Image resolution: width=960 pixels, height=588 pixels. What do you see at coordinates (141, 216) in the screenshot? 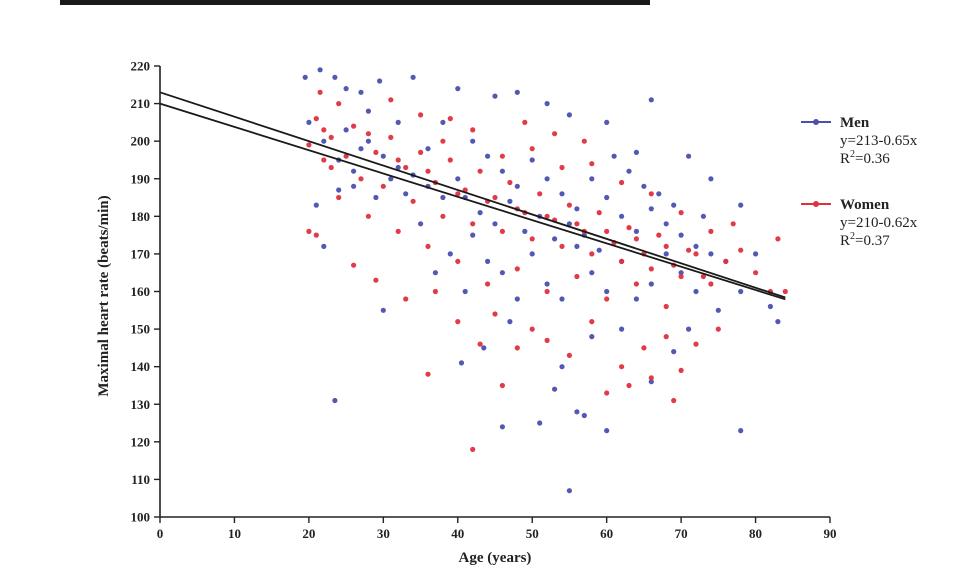
I see `y-tick-label: 180` at bounding box center [141, 216].